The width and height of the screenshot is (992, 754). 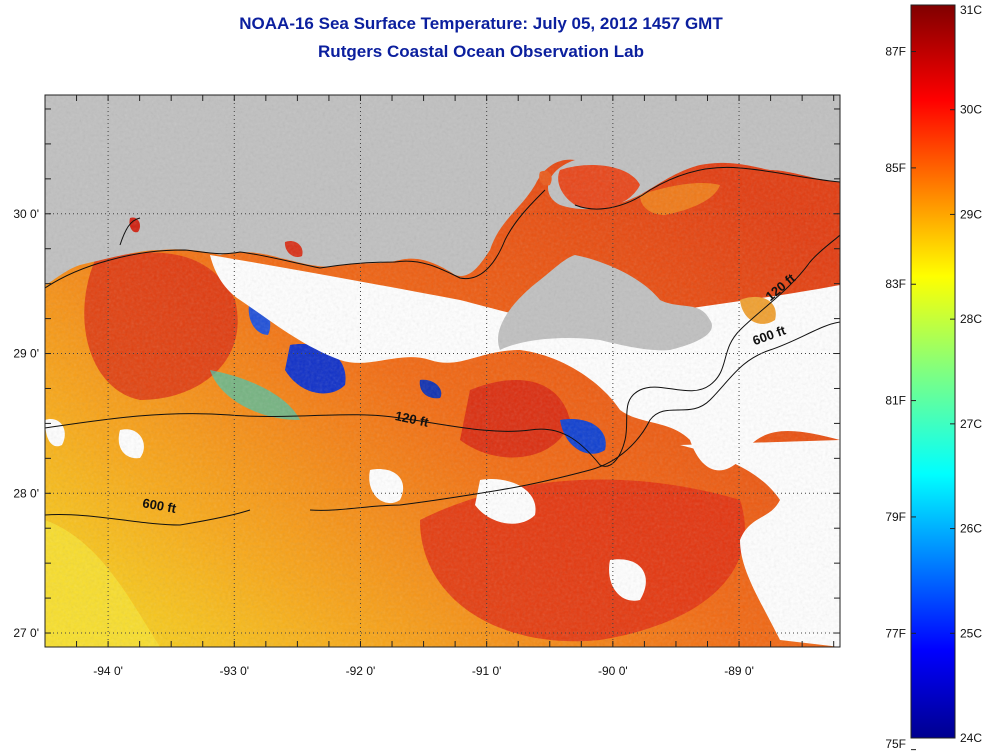 What do you see at coordinates (26, 354) in the screenshot?
I see `y-tick-label: 29 0'` at bounding box center [26, 354].